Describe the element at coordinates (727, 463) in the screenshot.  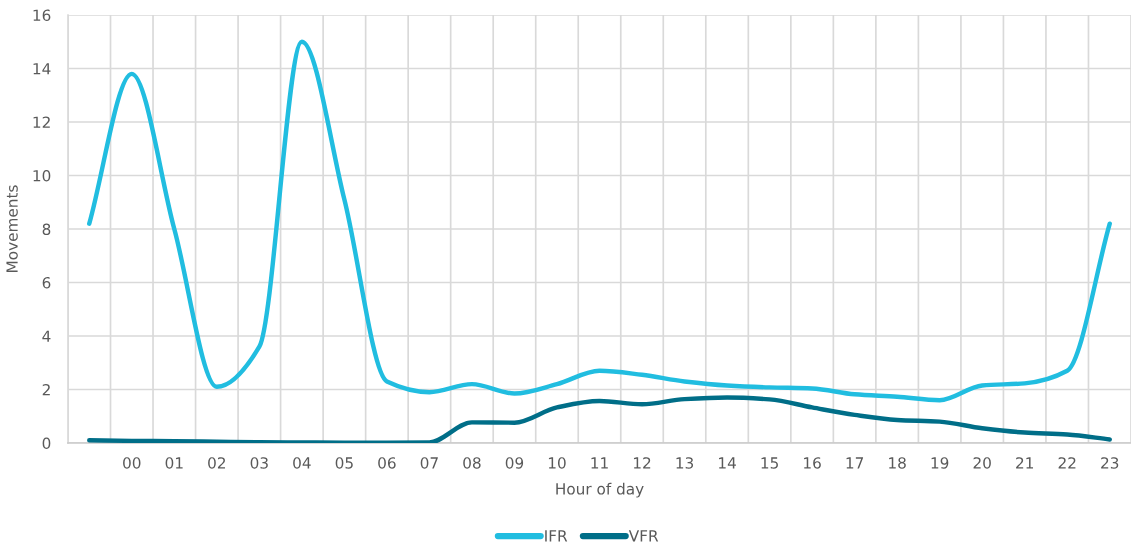
I see `x-tick-label: 14` at that location.